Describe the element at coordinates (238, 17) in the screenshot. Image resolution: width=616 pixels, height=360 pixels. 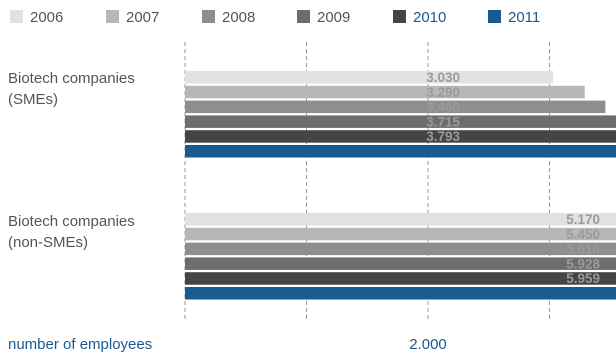
I see `legend-label: 2008` at that location.